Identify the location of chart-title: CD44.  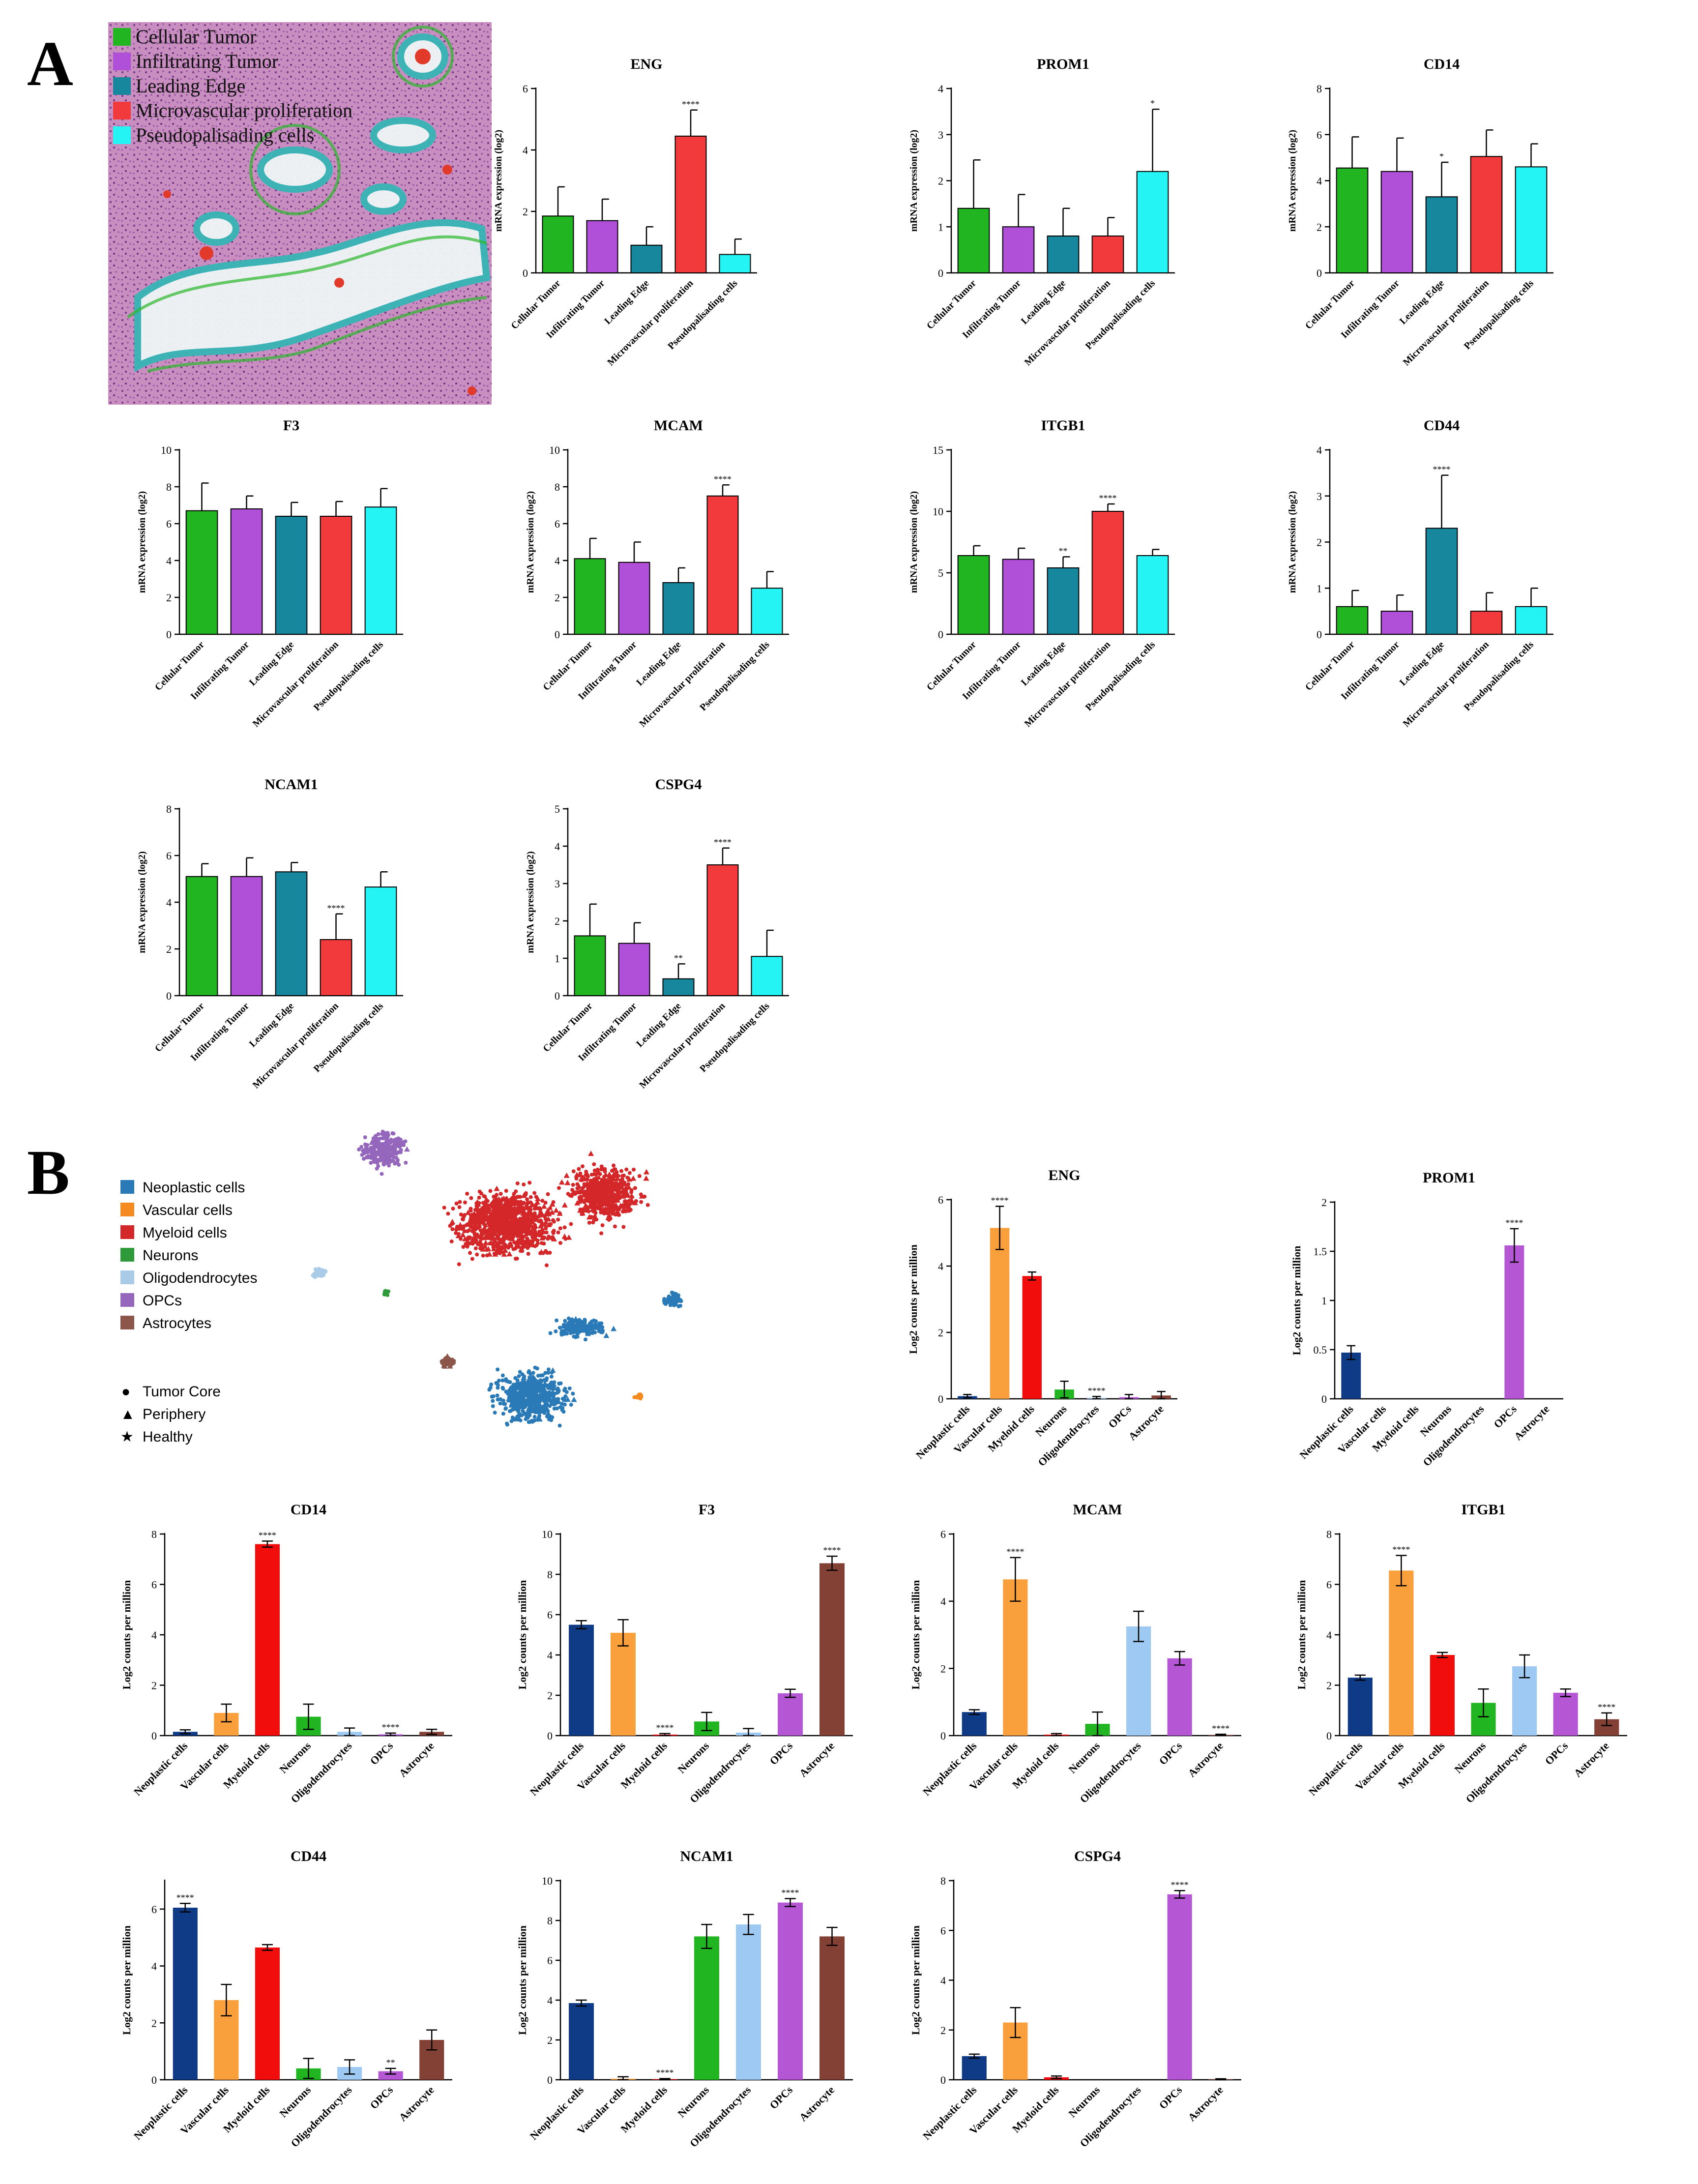
(308, 1856).